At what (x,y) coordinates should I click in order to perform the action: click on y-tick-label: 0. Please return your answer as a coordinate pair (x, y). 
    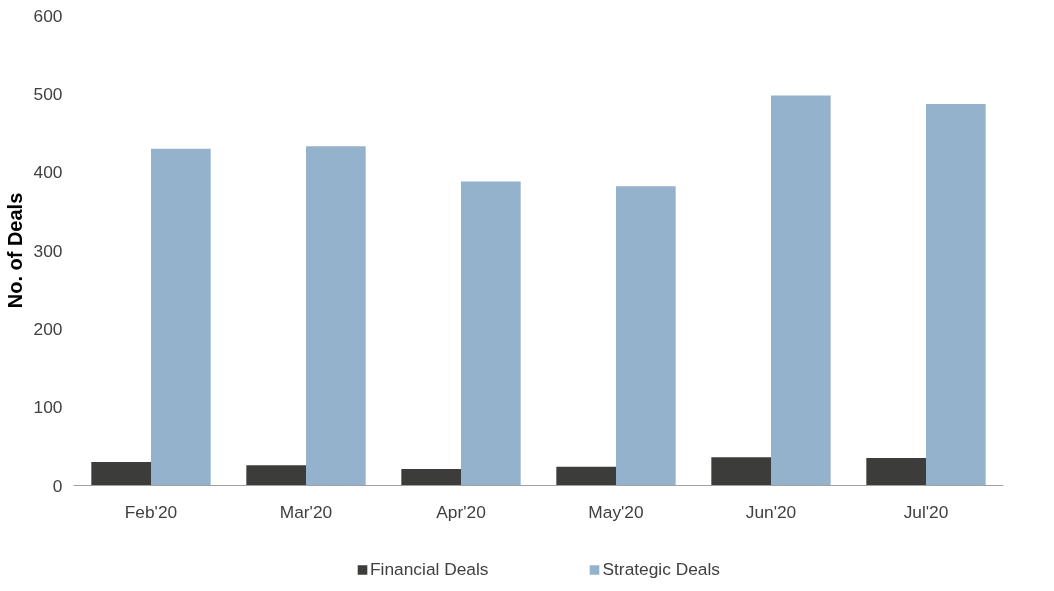
    Looking at the image, I should click on (57, 485).